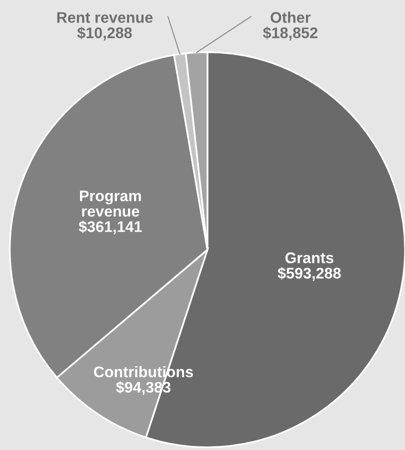 The width and height of the screenshot is (405, 450). I want to click on data-label: $18,852, so click(290, 33).